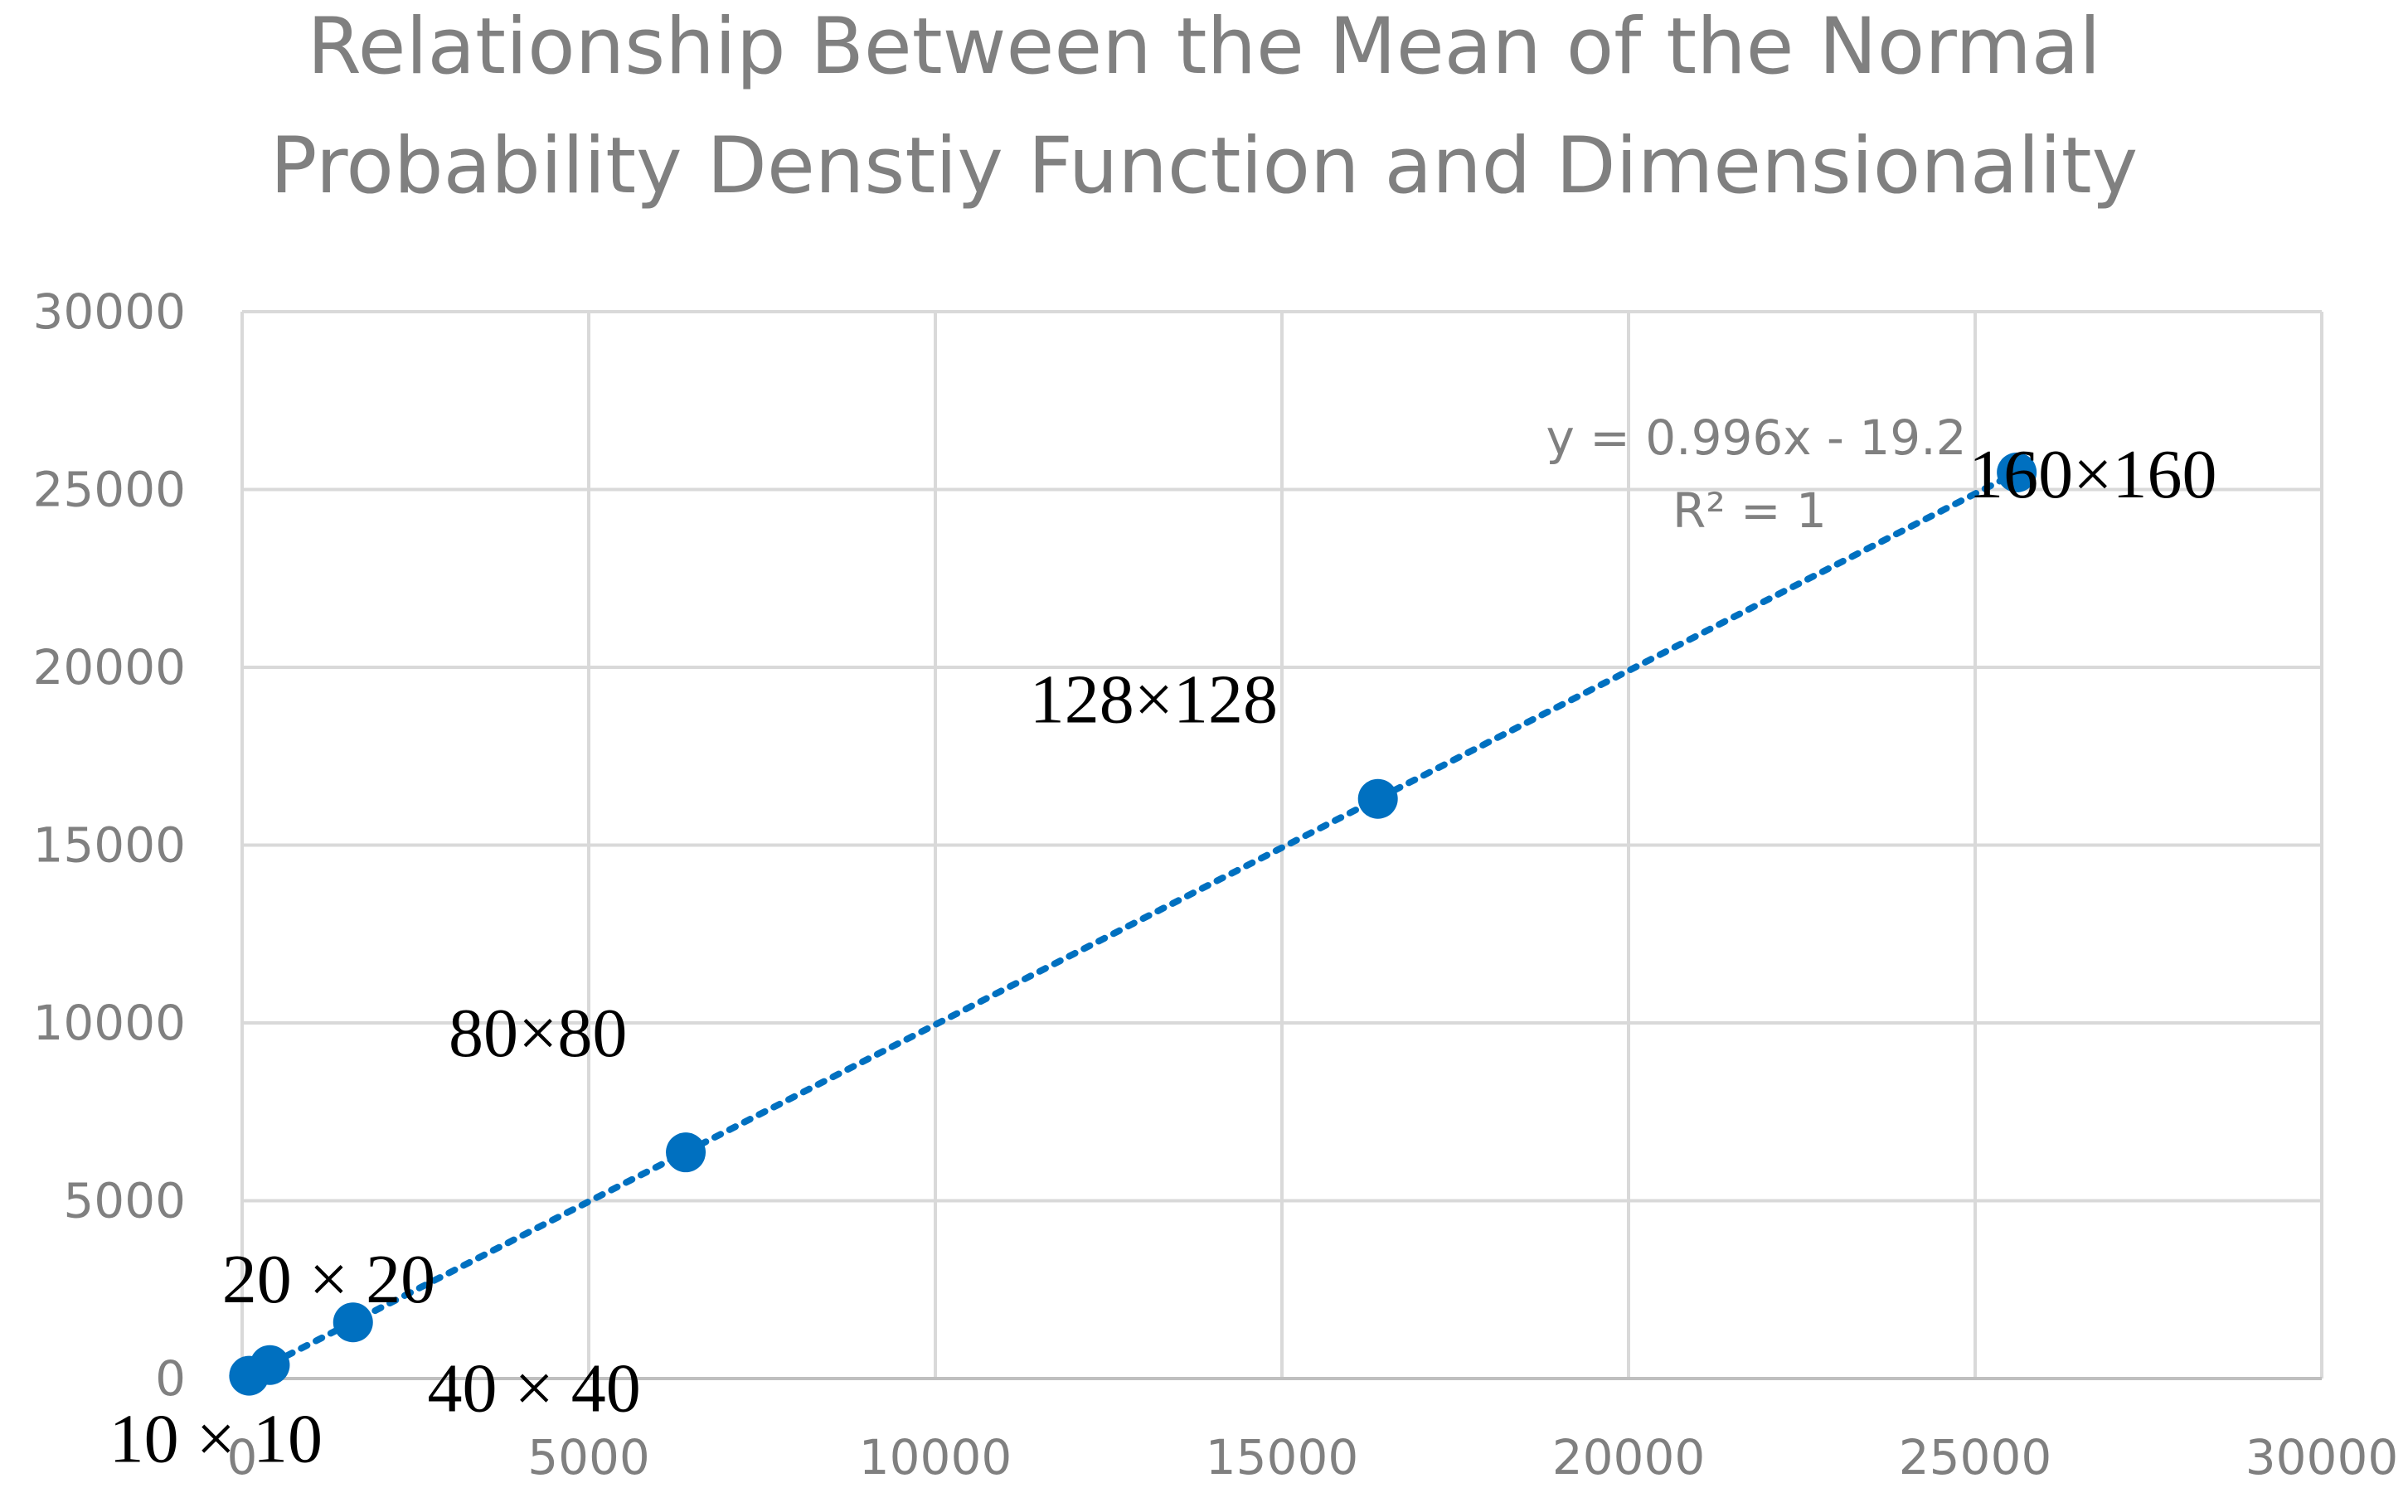  What do you see at coordinates (1282, 1457) in the screenshot?
I see `x-tick-label-15000: 15000` at bounding box center [1282, 1457].